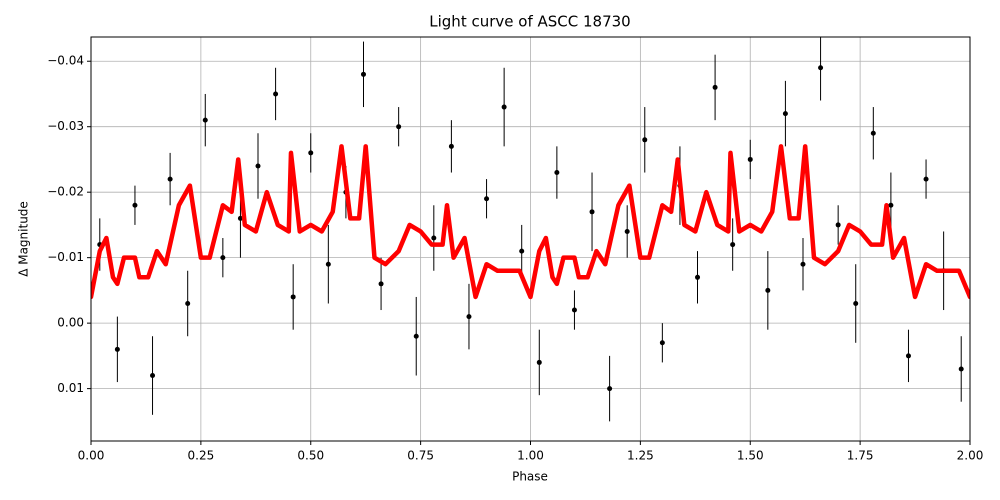  Describe the element at coordinates (65, 126) in the screenshot. I see `y-tick-label: −0.03` at that location.